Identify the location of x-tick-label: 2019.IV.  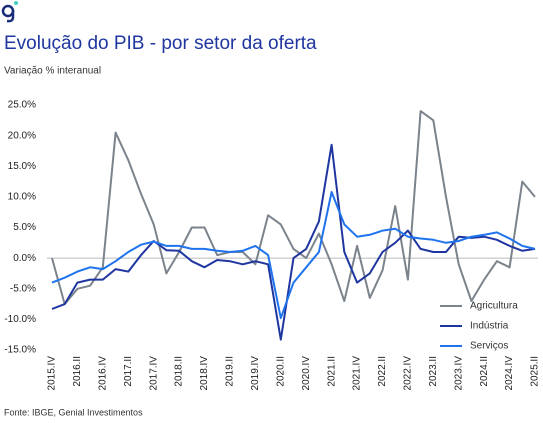
(255, 373).